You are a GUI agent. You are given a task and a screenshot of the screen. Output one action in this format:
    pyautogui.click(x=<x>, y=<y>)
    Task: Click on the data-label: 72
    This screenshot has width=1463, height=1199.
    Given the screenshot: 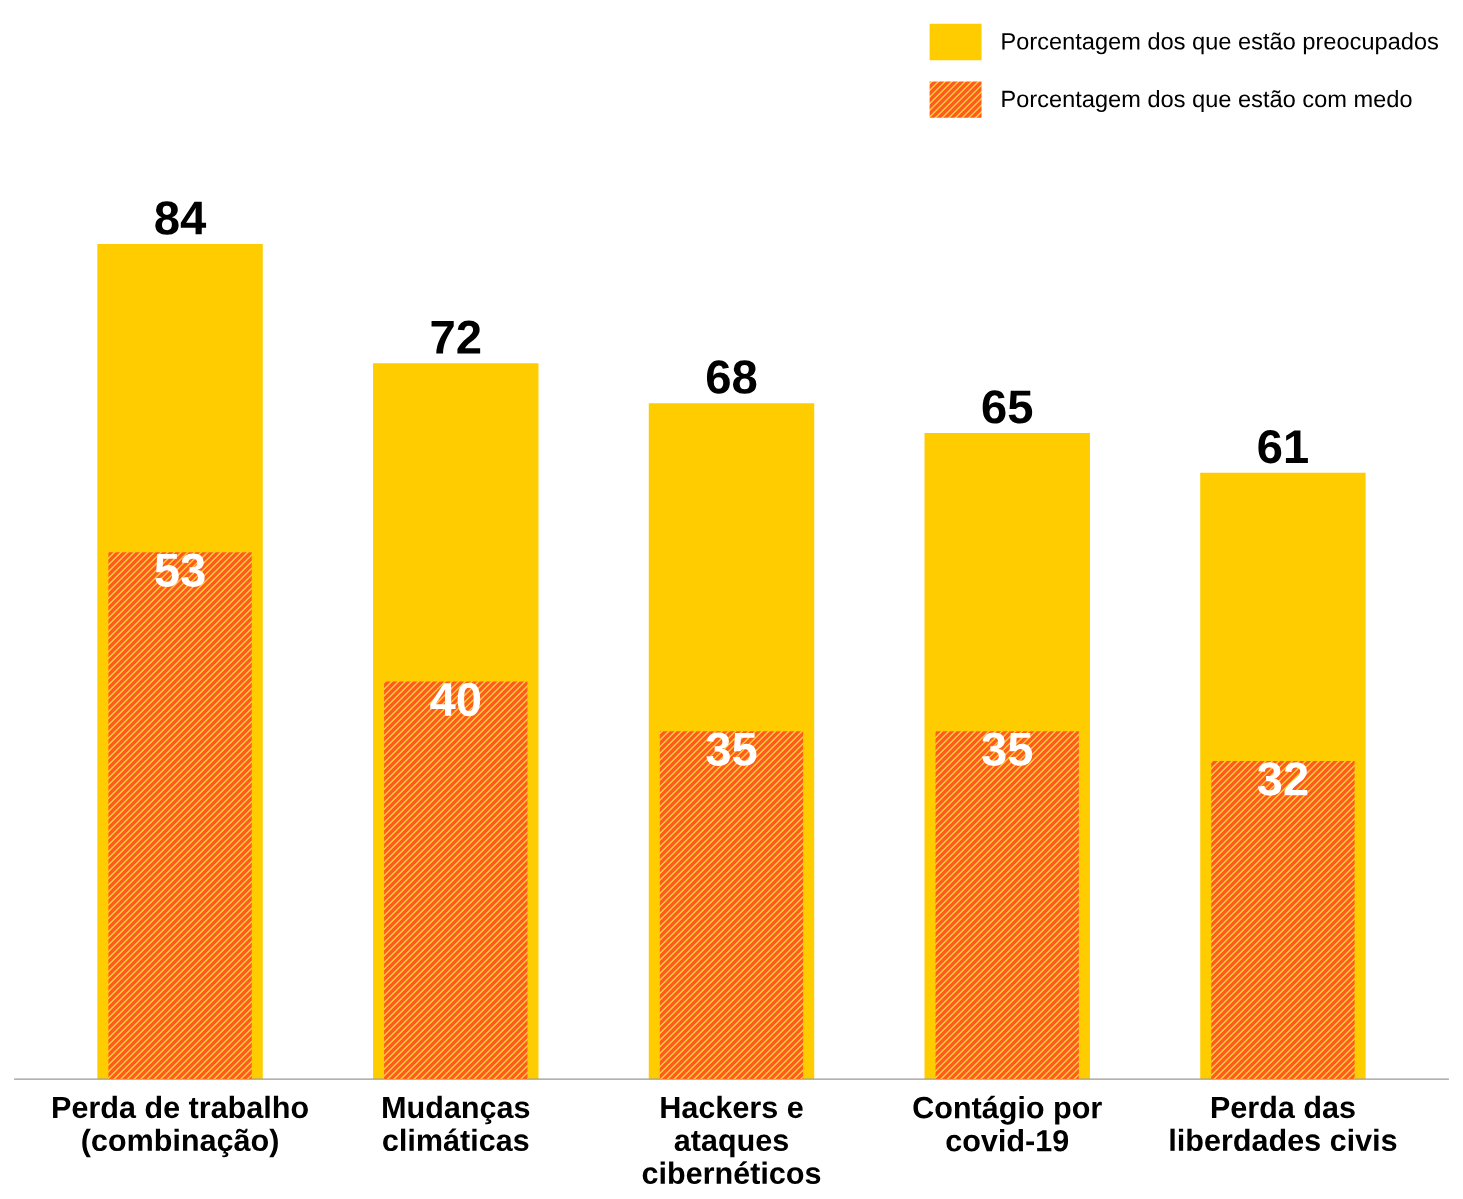 What is the action you would take?
    pyautogui.click(x=456, y=337)
    